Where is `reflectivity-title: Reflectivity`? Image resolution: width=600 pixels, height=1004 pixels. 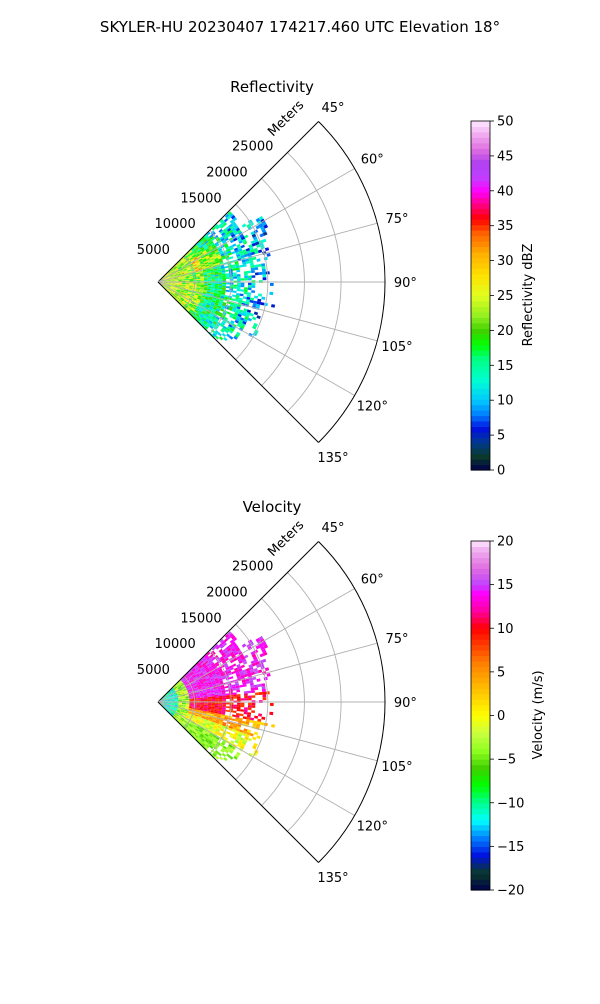 reflectivity-title: Reflectivity is located at coordinates (272, 87).